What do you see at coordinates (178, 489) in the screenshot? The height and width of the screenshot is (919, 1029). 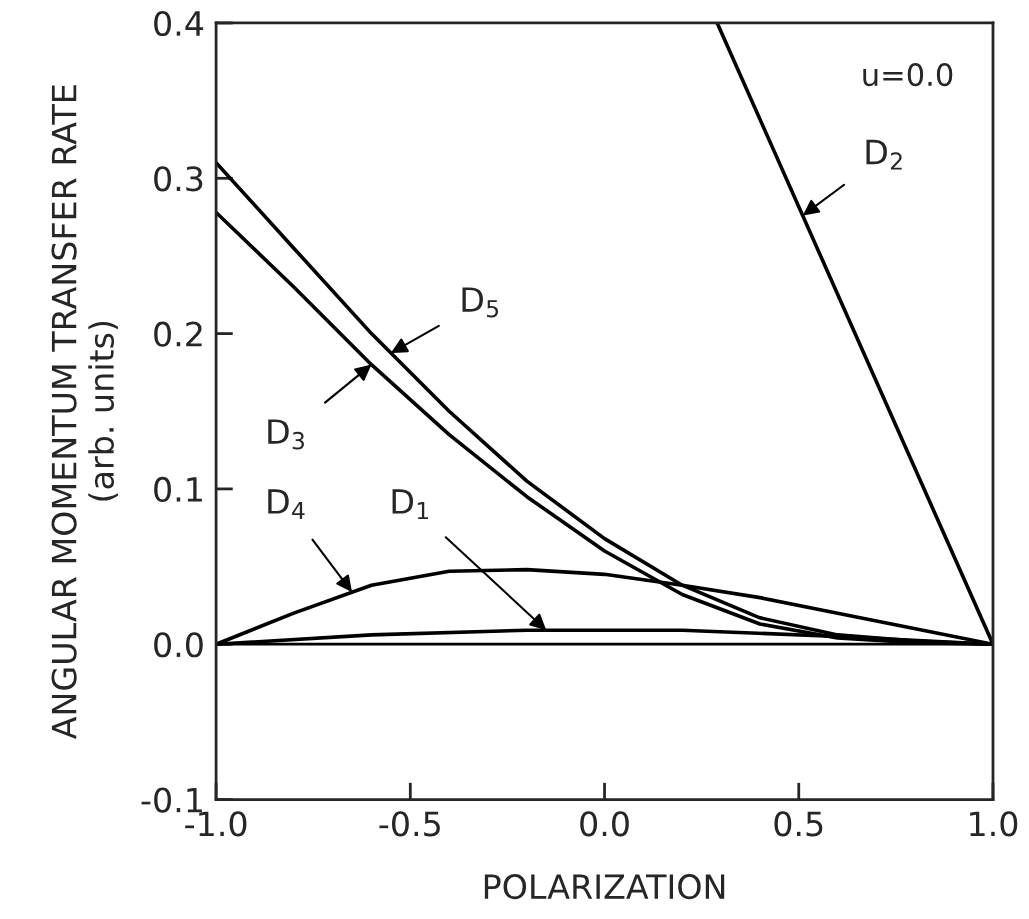 I see `y-tick-label: 0.1` at bounding box center [178, 489].